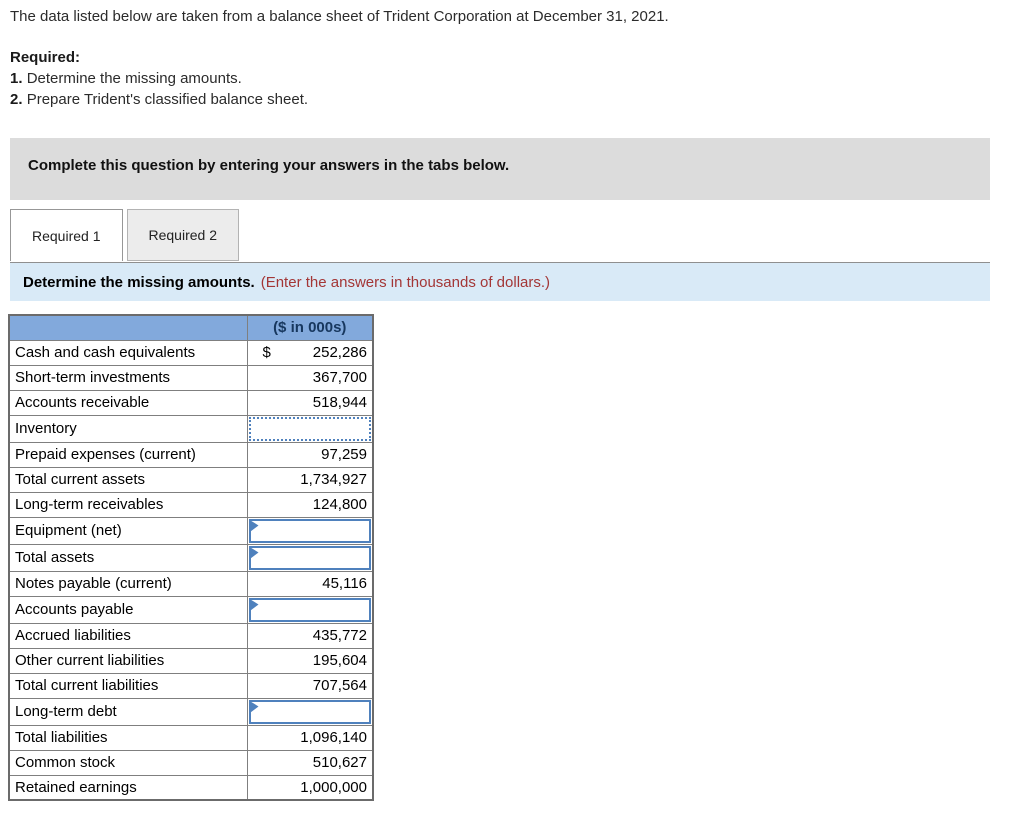 The height and width of the screenshot is (821, 1024). What do you see at coordinates (310, 762) in the screenshot?
I see `row-value: 510,627` at bounding box center [310, 762].